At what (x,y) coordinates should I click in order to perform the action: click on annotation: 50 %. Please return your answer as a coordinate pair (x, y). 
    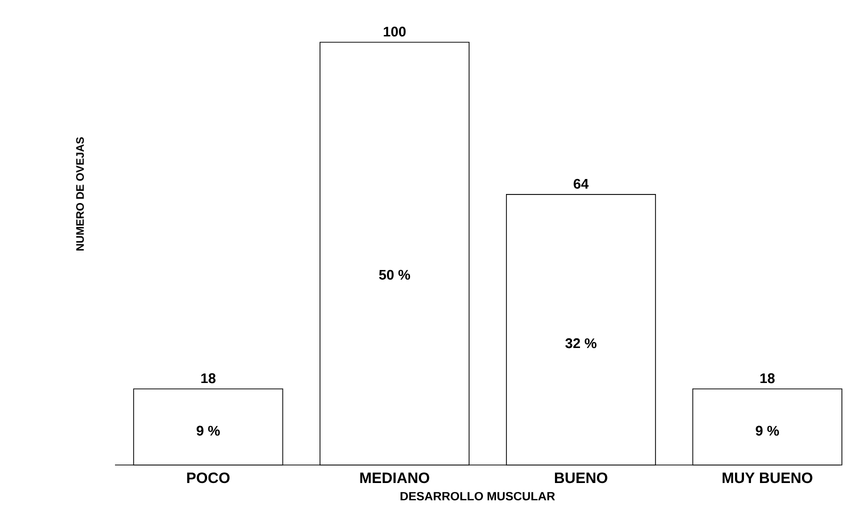
    Looking at the image, I should click on (394, 275).